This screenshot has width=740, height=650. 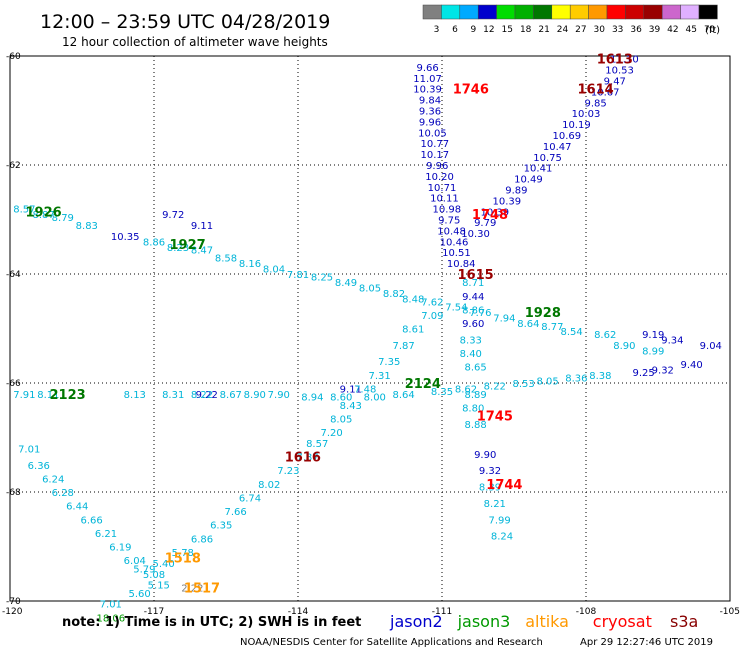 What do you see at coordinates (547, 158) in the screenshot?
I see `wave-height-value: 10.75` at bounding box center [547, 158].